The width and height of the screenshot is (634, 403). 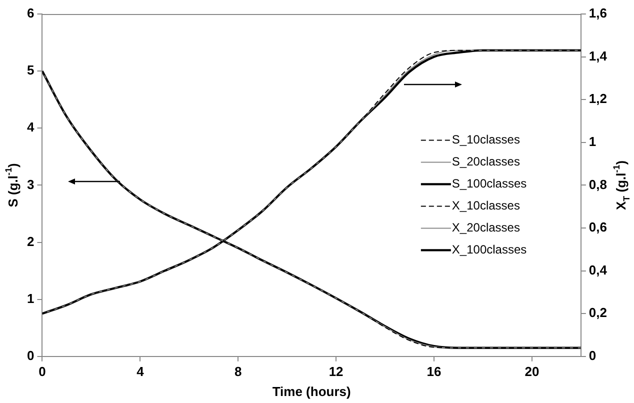 What do you see at coordinates (42, 371) in the screenshot?
I see `x-tick-label: 0` at bounding box center [42, 371].